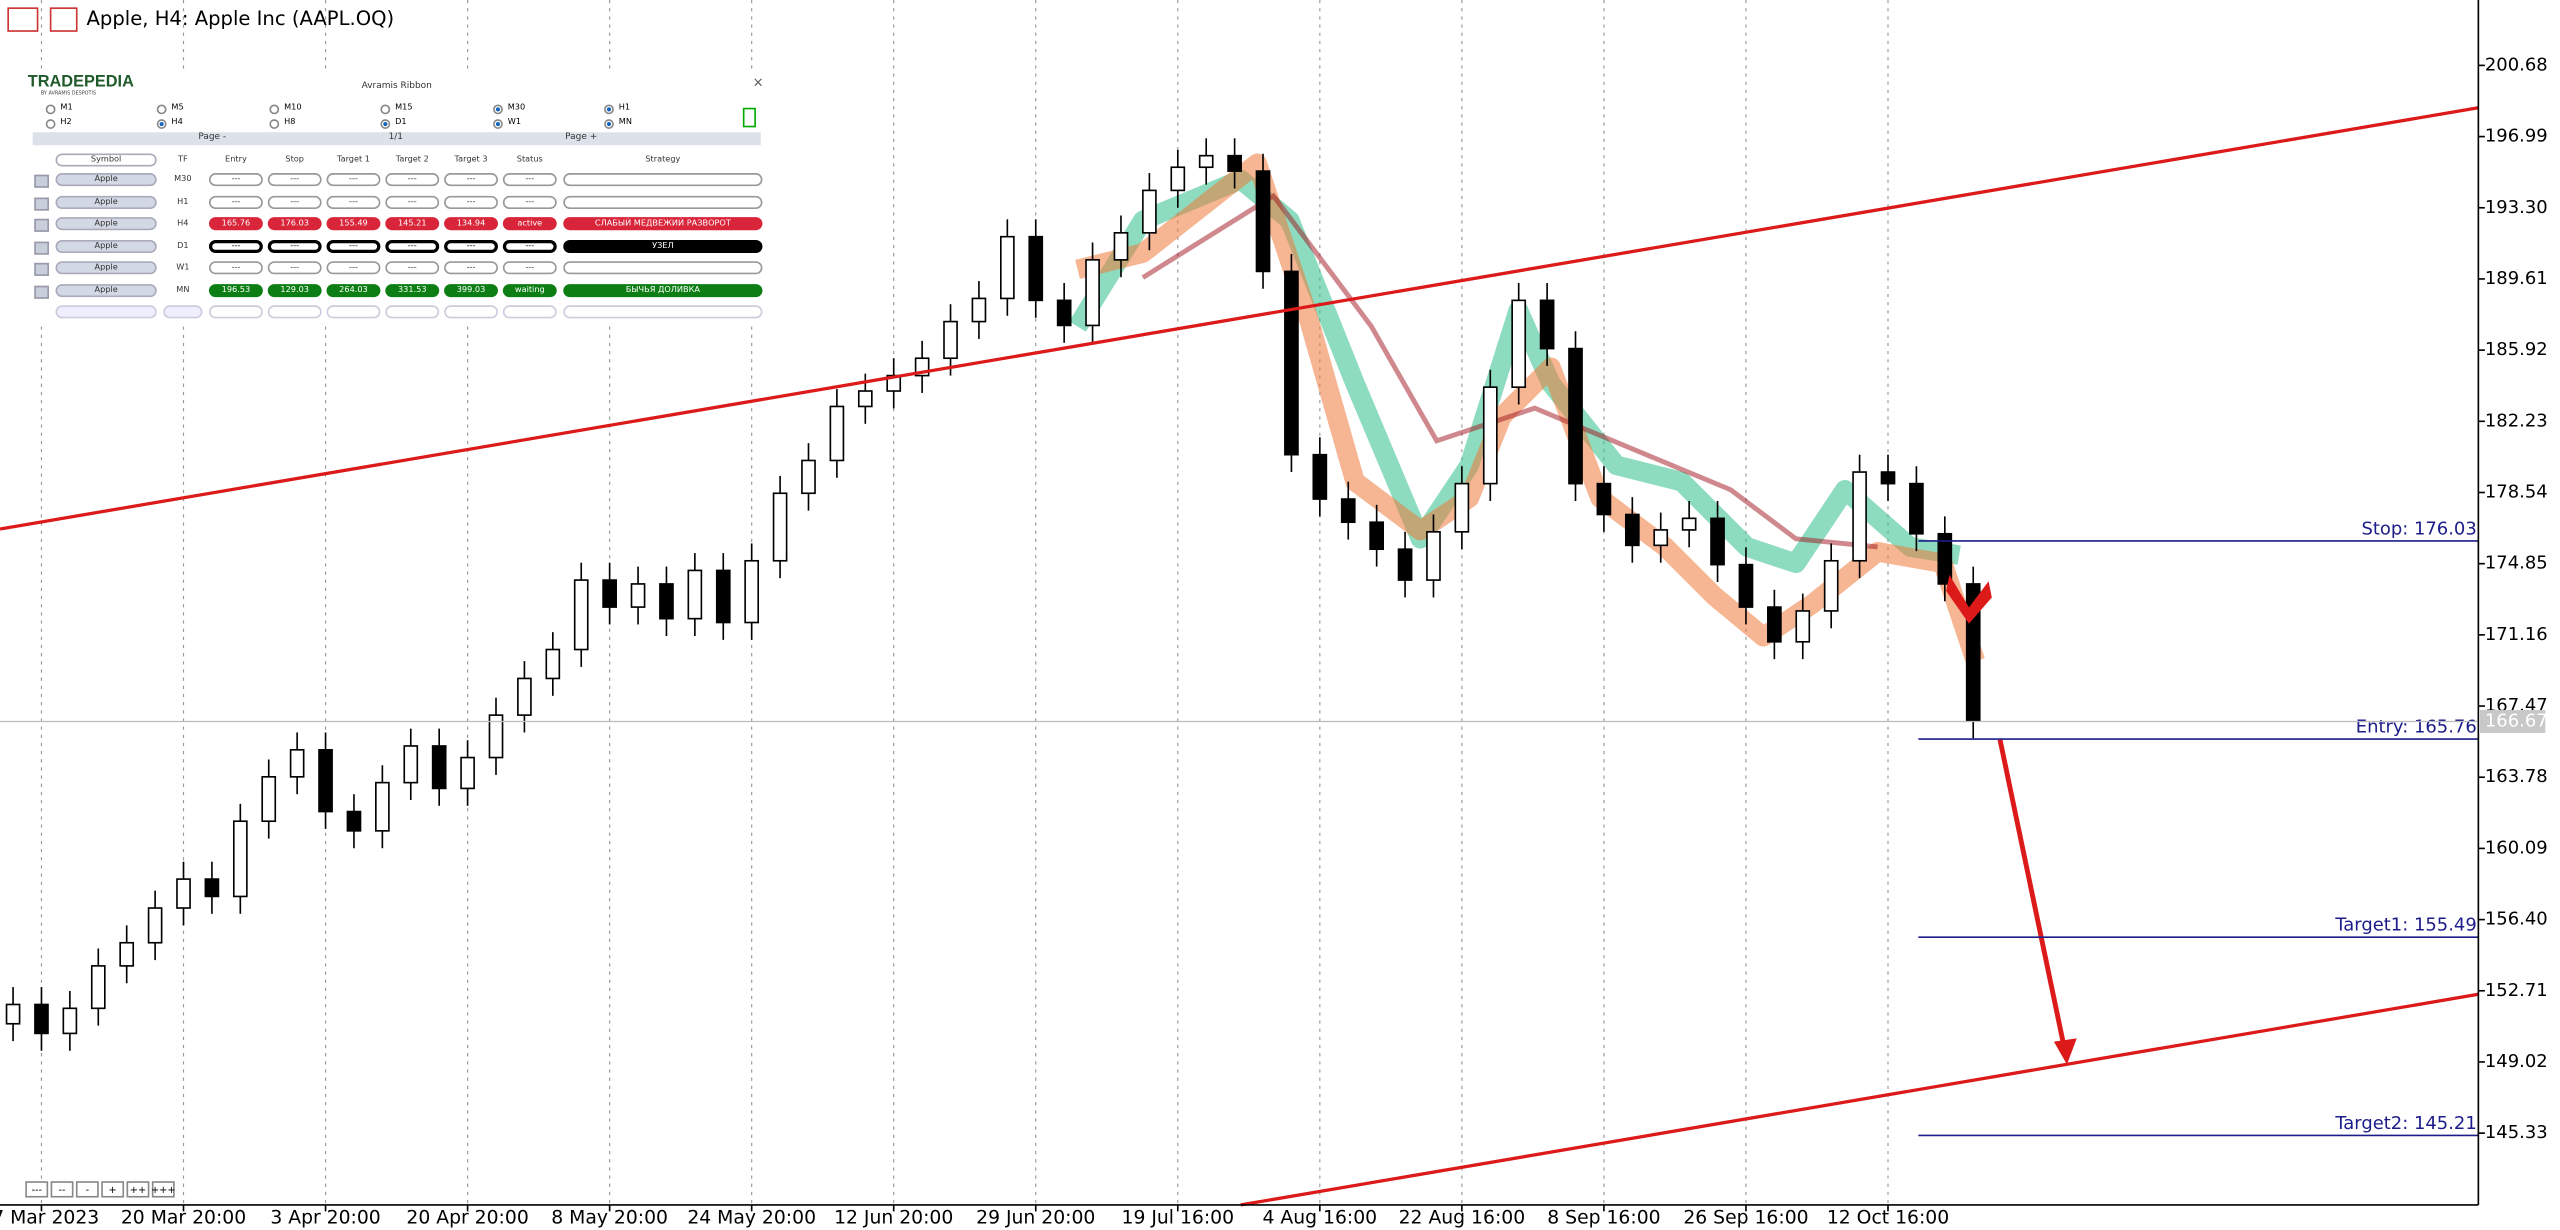 The width and height of the screenshot is (2560, 1230). I want to click on trend-line-lower, so click(1859, 1099).